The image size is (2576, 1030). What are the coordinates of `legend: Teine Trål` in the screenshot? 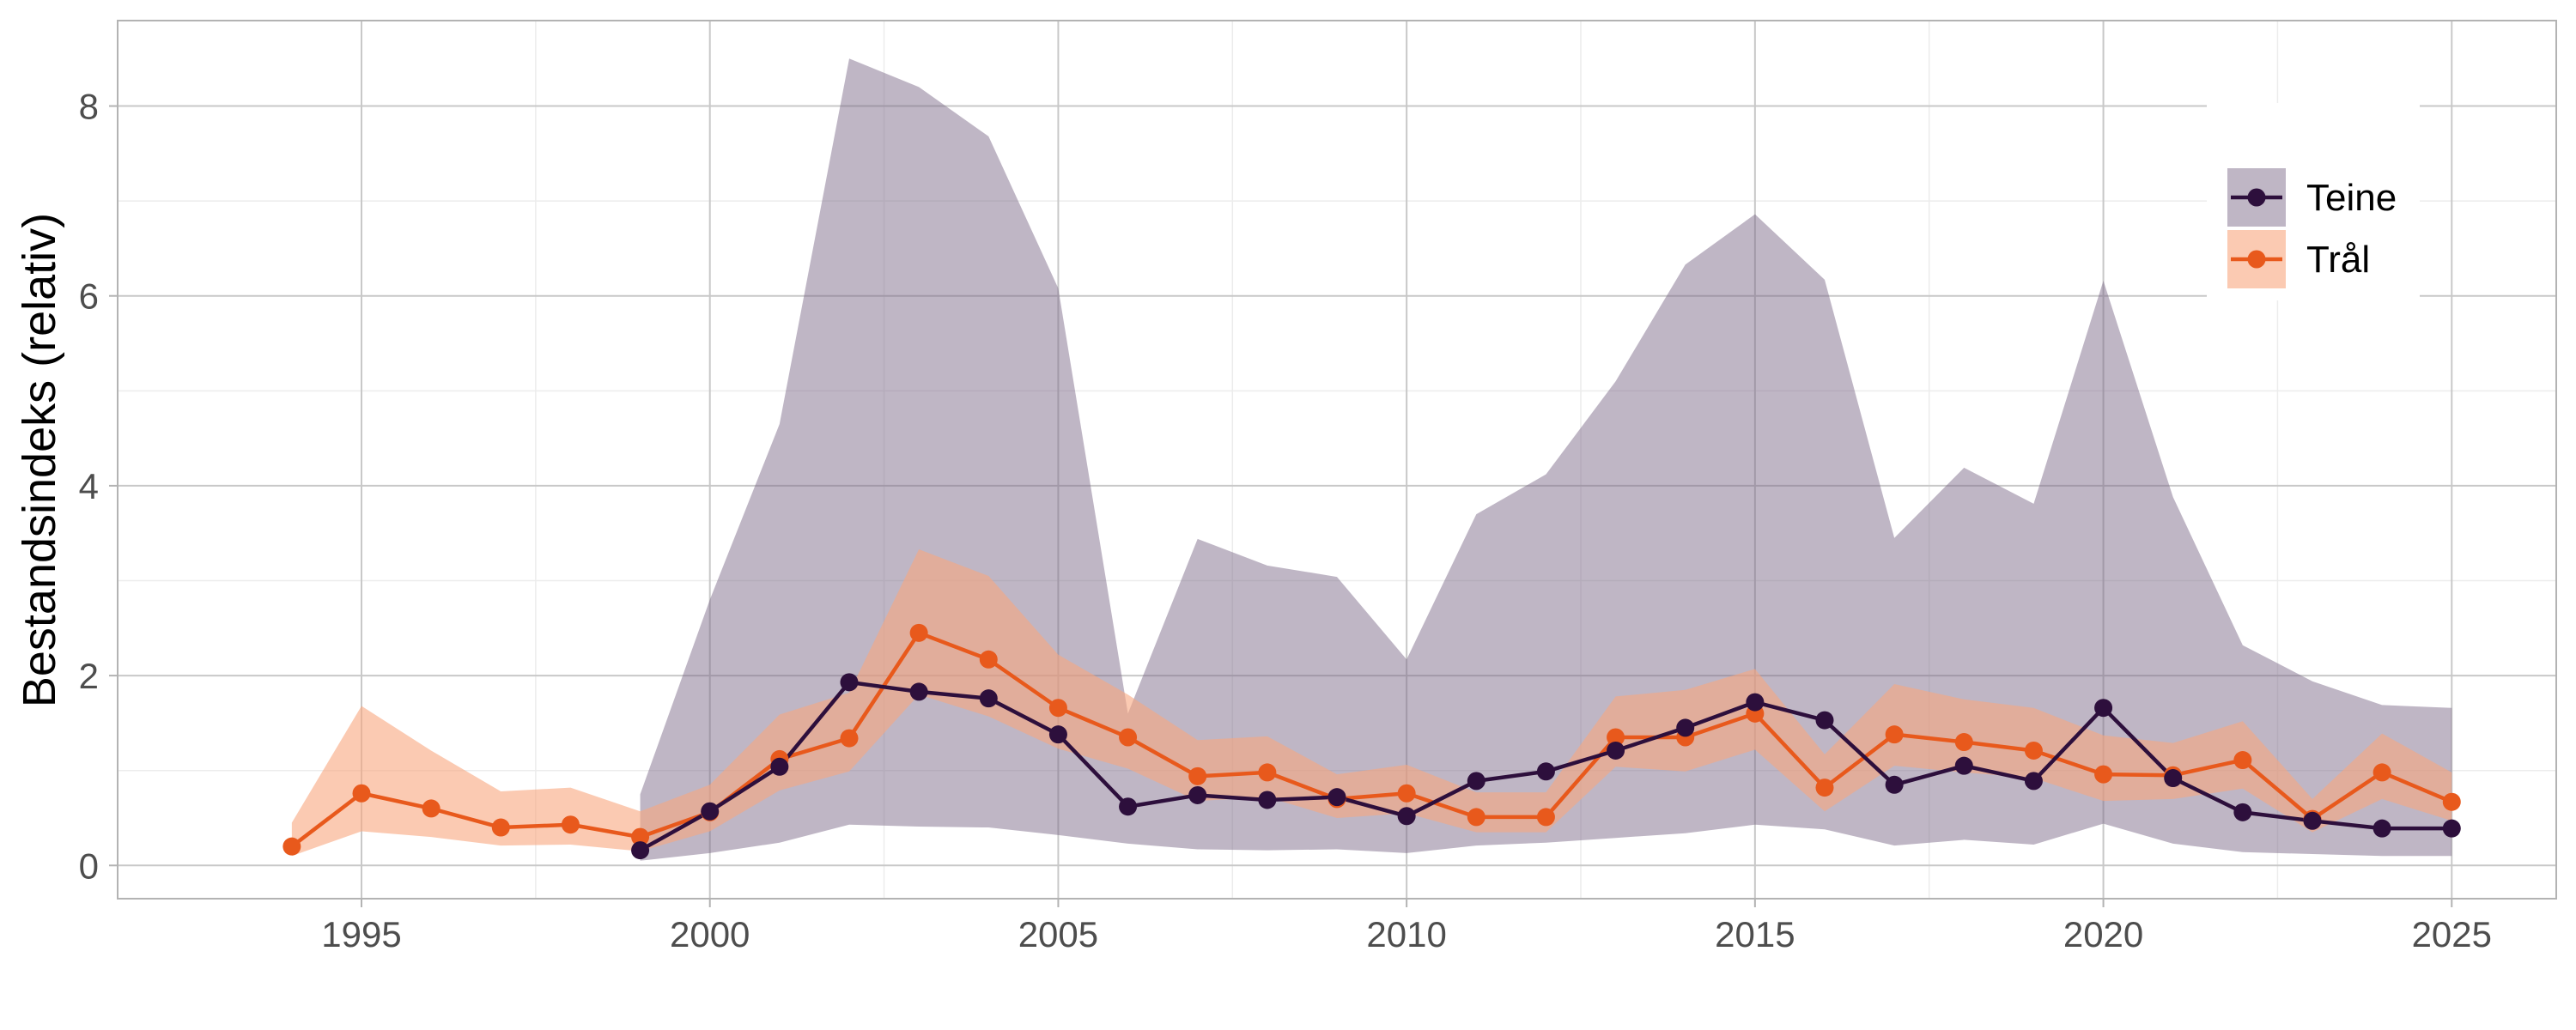 It's located at (2313, 201).